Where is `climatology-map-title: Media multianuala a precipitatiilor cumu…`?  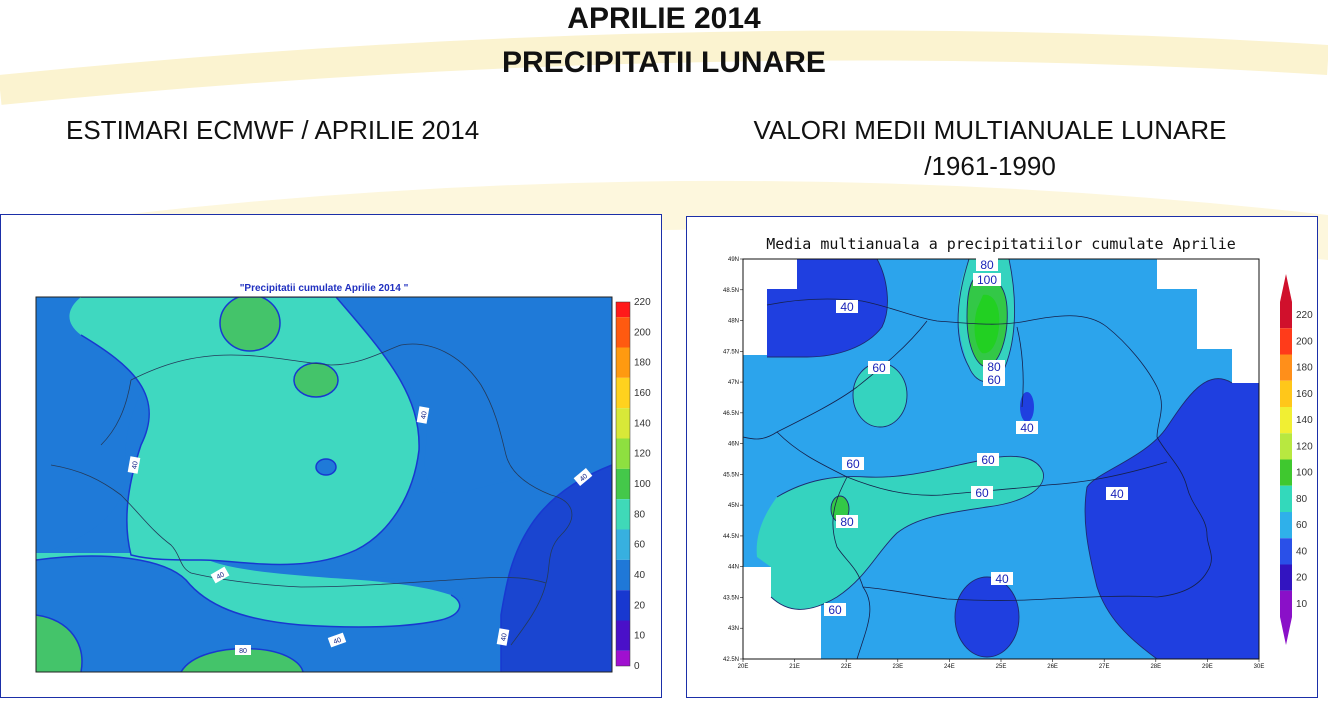
climatology-map-title: Media multianuala a precipitatiilor cumu… is located at coordinates (1001, 244).